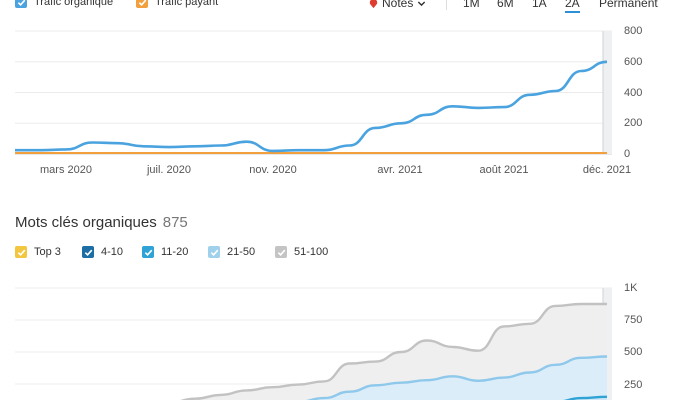 The image size is (673, 400). Describe the element at coordinates (633, 320) in the screenshot. I see `y-tick-label: 750` at that location.